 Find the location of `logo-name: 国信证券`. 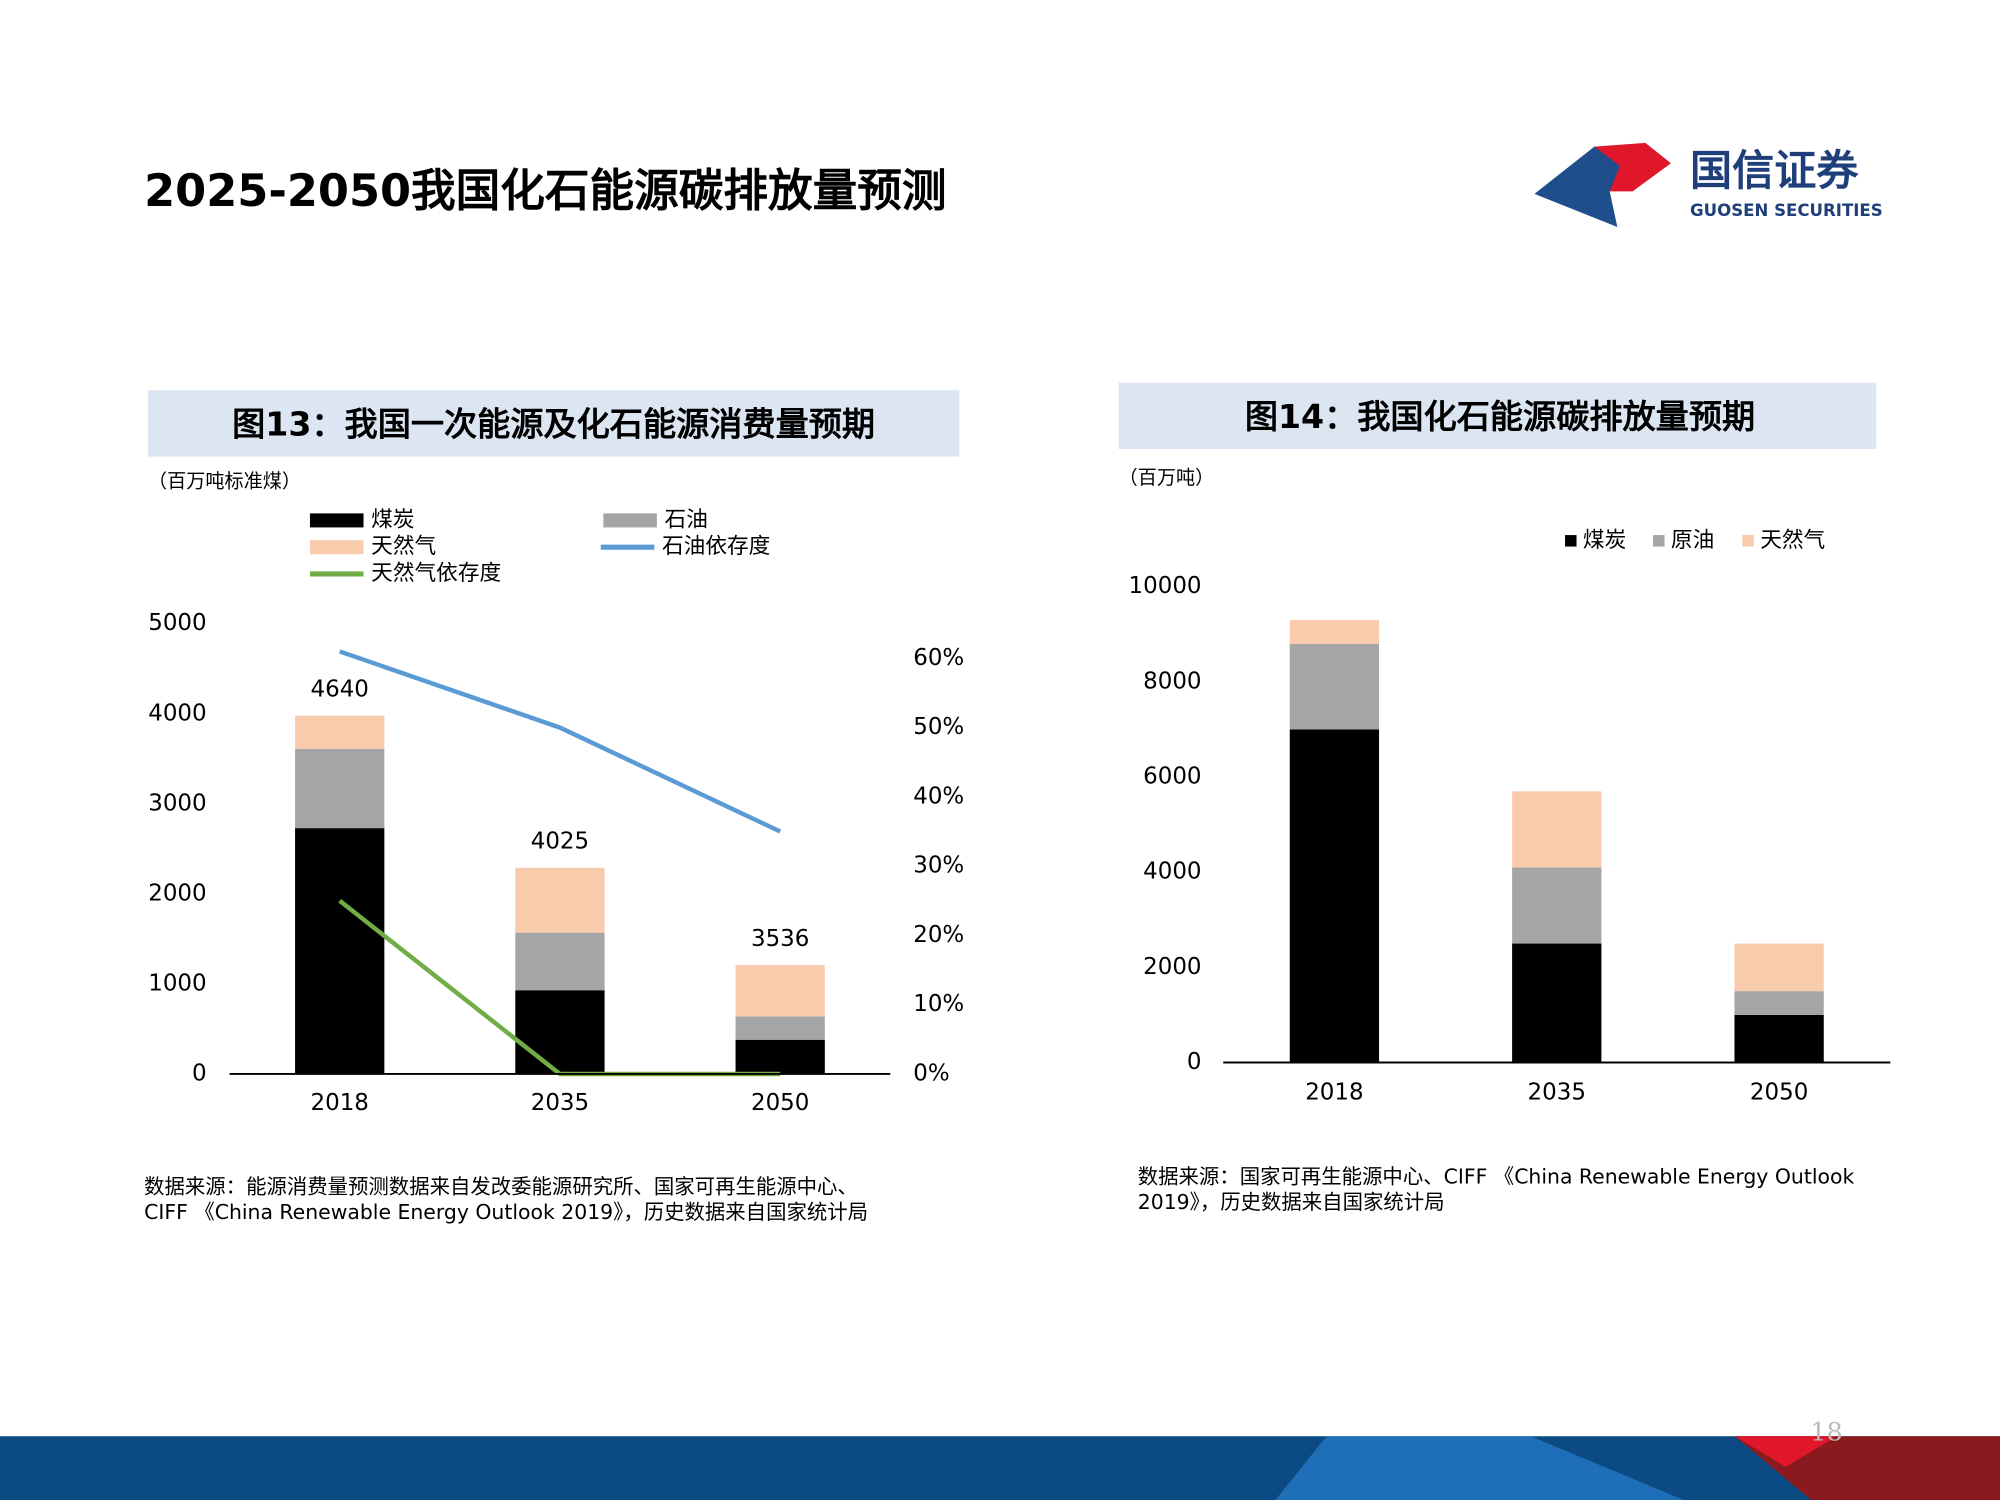

logo-name: 国信证券 is located at coordinates (1774, 170).